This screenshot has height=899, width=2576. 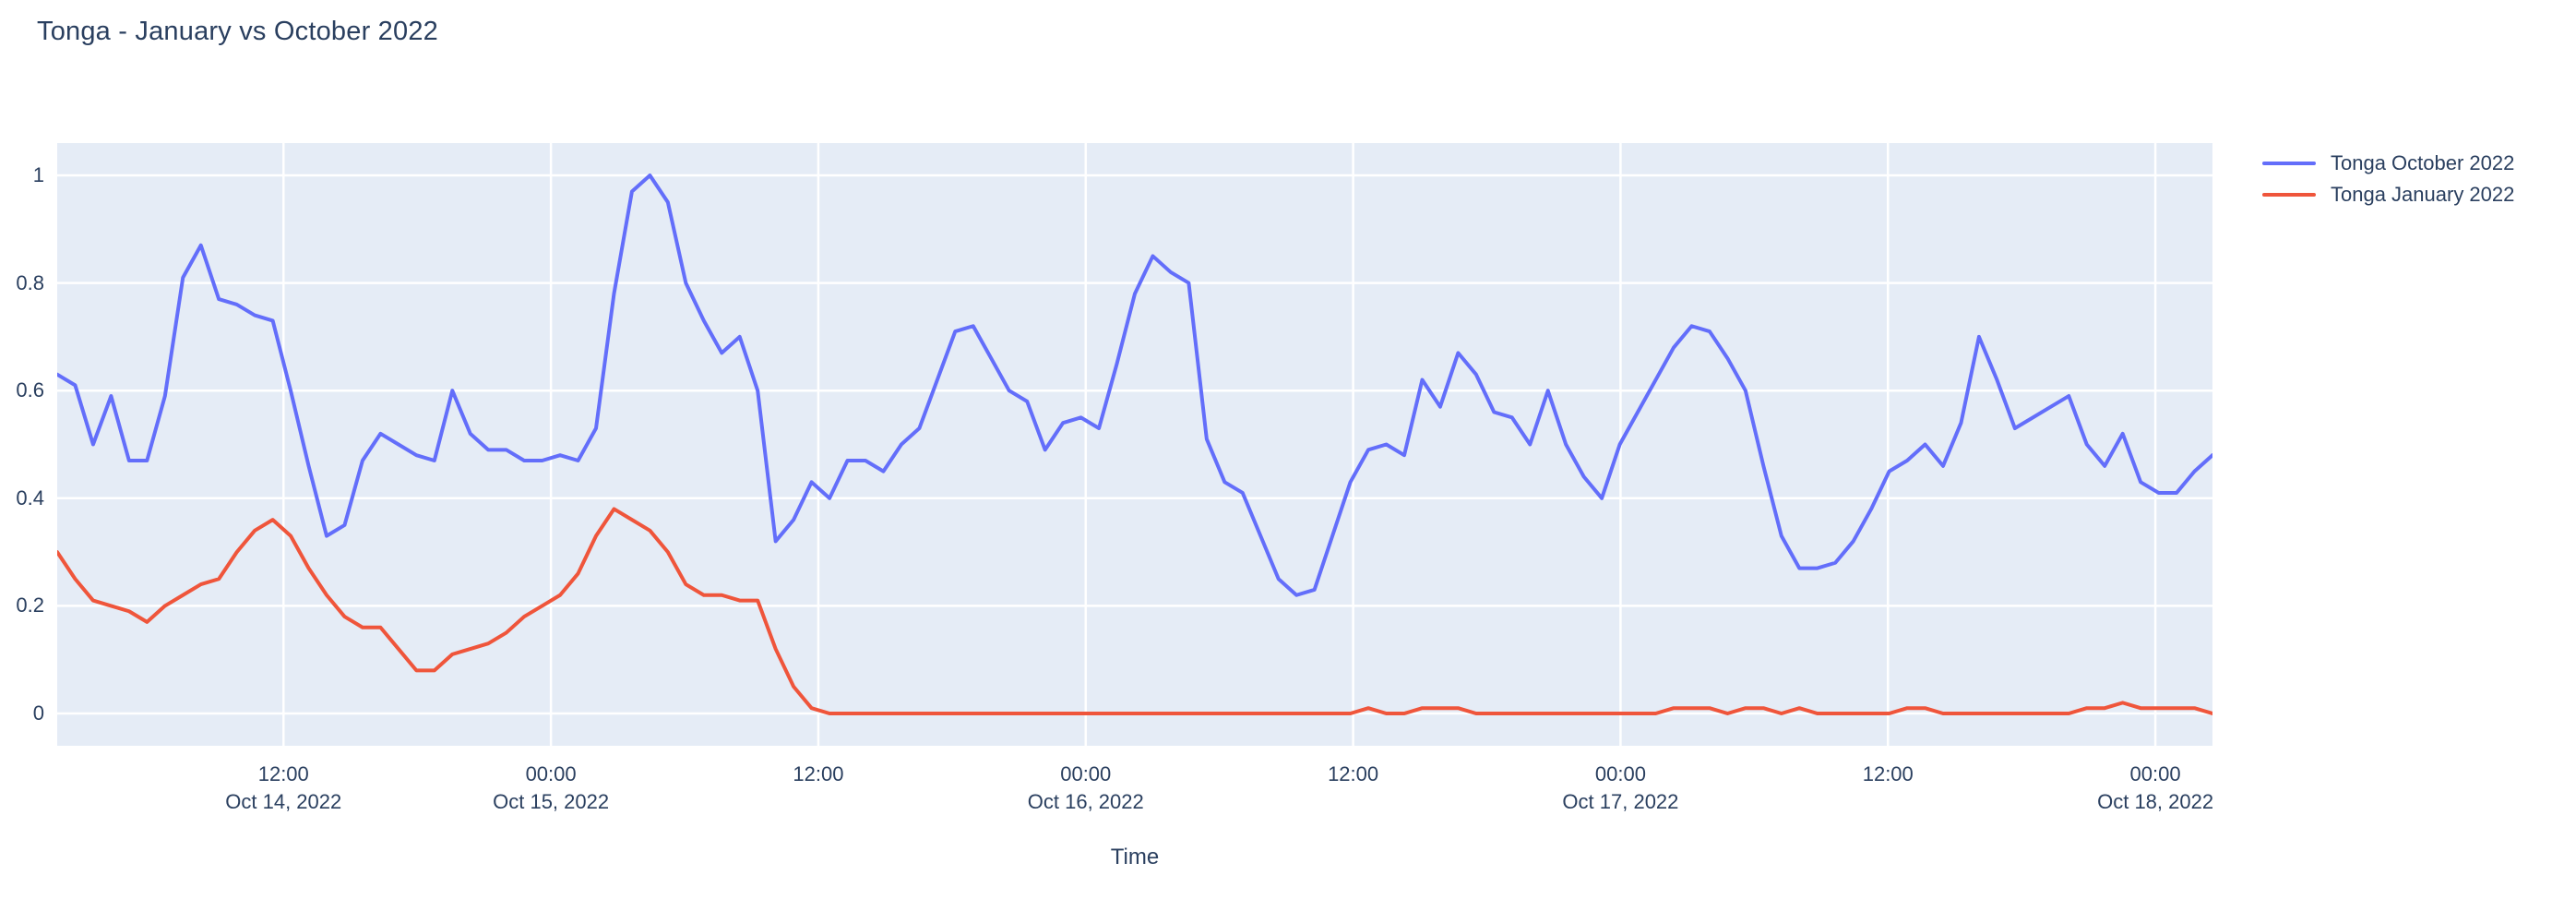 I want to click on y-axis-tick-label: 0.2, so click(x=30, y=605).